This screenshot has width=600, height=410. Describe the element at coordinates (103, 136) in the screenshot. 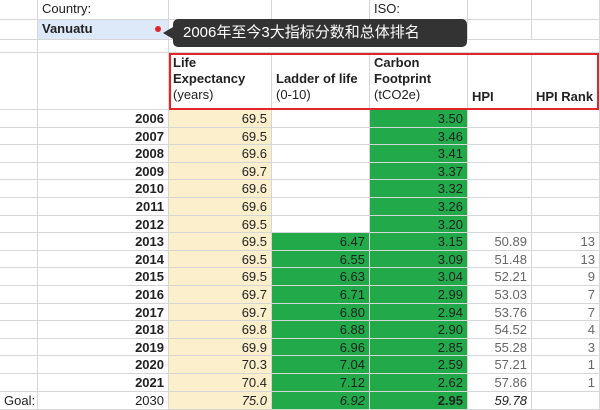

I see `cell-year: 2007` at that location.